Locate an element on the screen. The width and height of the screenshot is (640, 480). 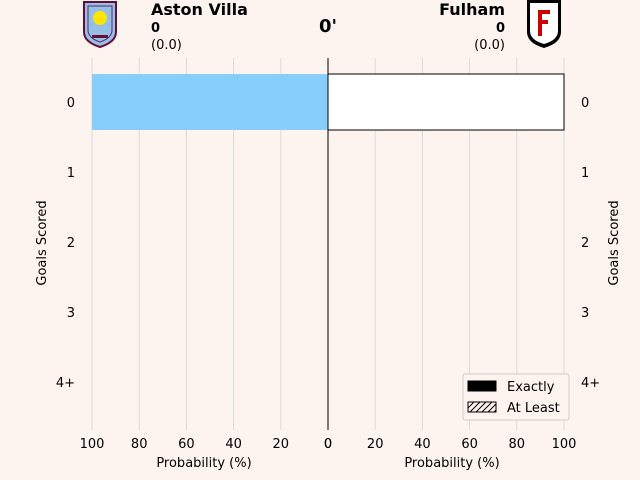
left-y-tick-label: 3 is located at coordinates (71, 313).